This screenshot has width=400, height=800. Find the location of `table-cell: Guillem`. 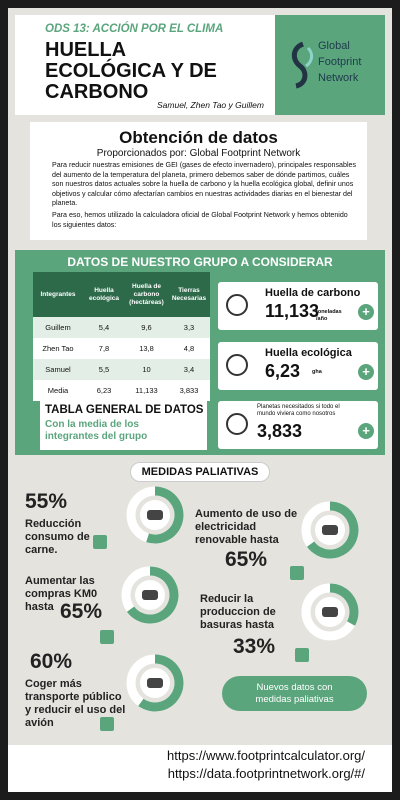

table-cell: Guillem is located at coordinates (58, 327).